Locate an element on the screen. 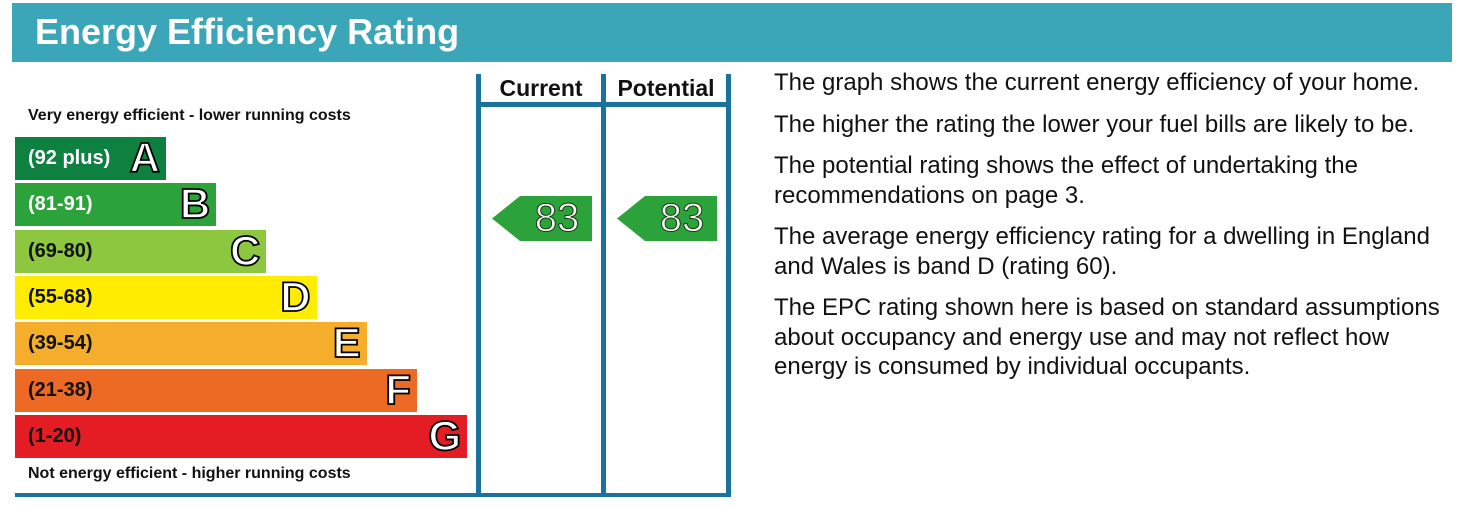 Image resolution: width=1466 pixels, height=511 pixels. column-divider-left is located at coordinates (478, 285).